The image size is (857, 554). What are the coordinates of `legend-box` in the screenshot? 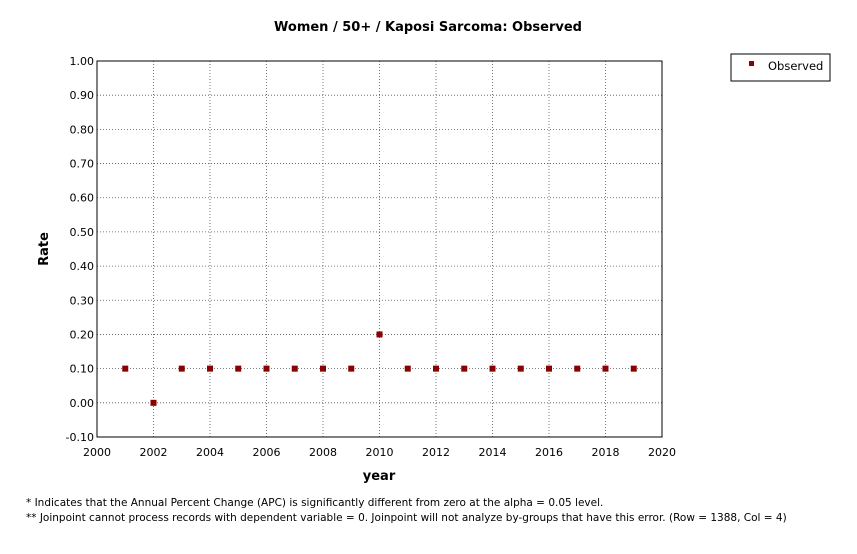 It's located at (780, 67).